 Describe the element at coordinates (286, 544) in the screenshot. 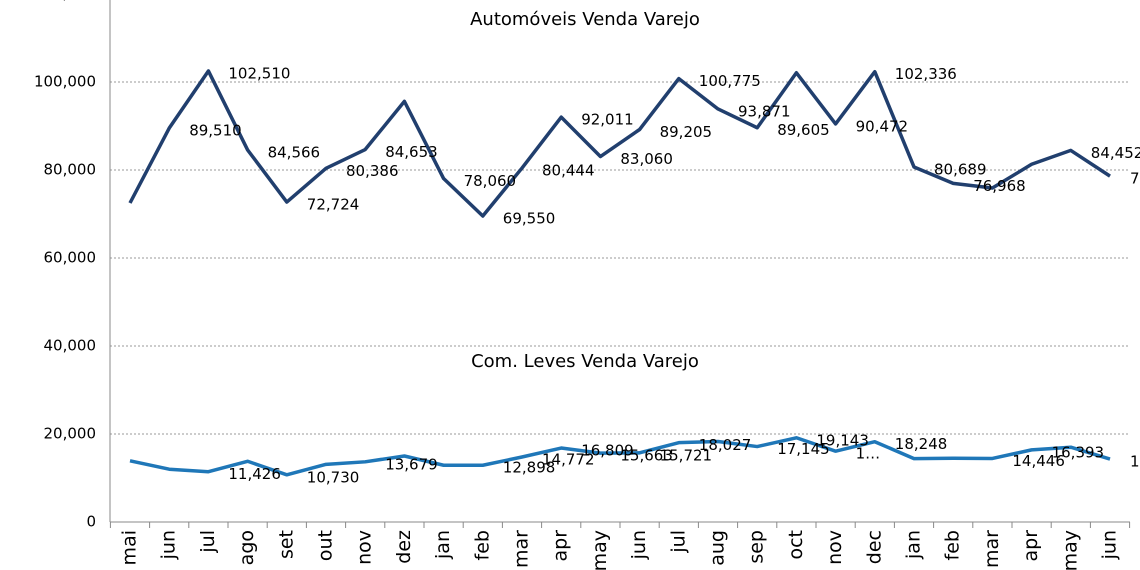

I see `x-tick-label: set` at that location.